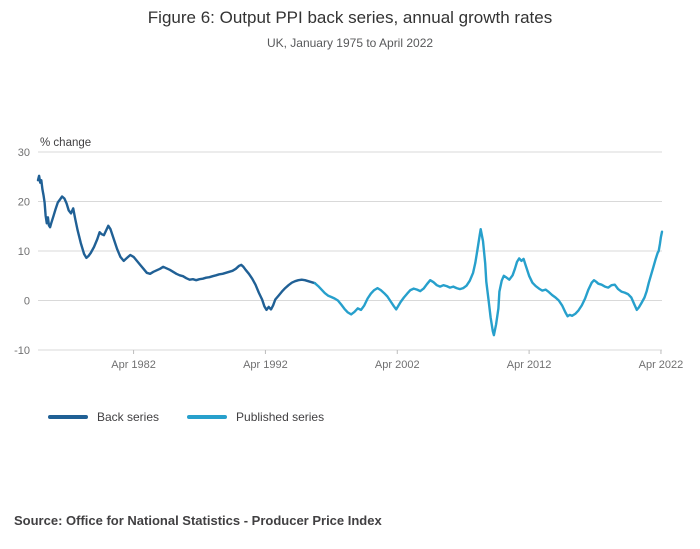 This screenshot has height=549, width=700. Describe the element at coordinates (68, 417) in the screenshot. I see `back-series-line-swatch` at that location.